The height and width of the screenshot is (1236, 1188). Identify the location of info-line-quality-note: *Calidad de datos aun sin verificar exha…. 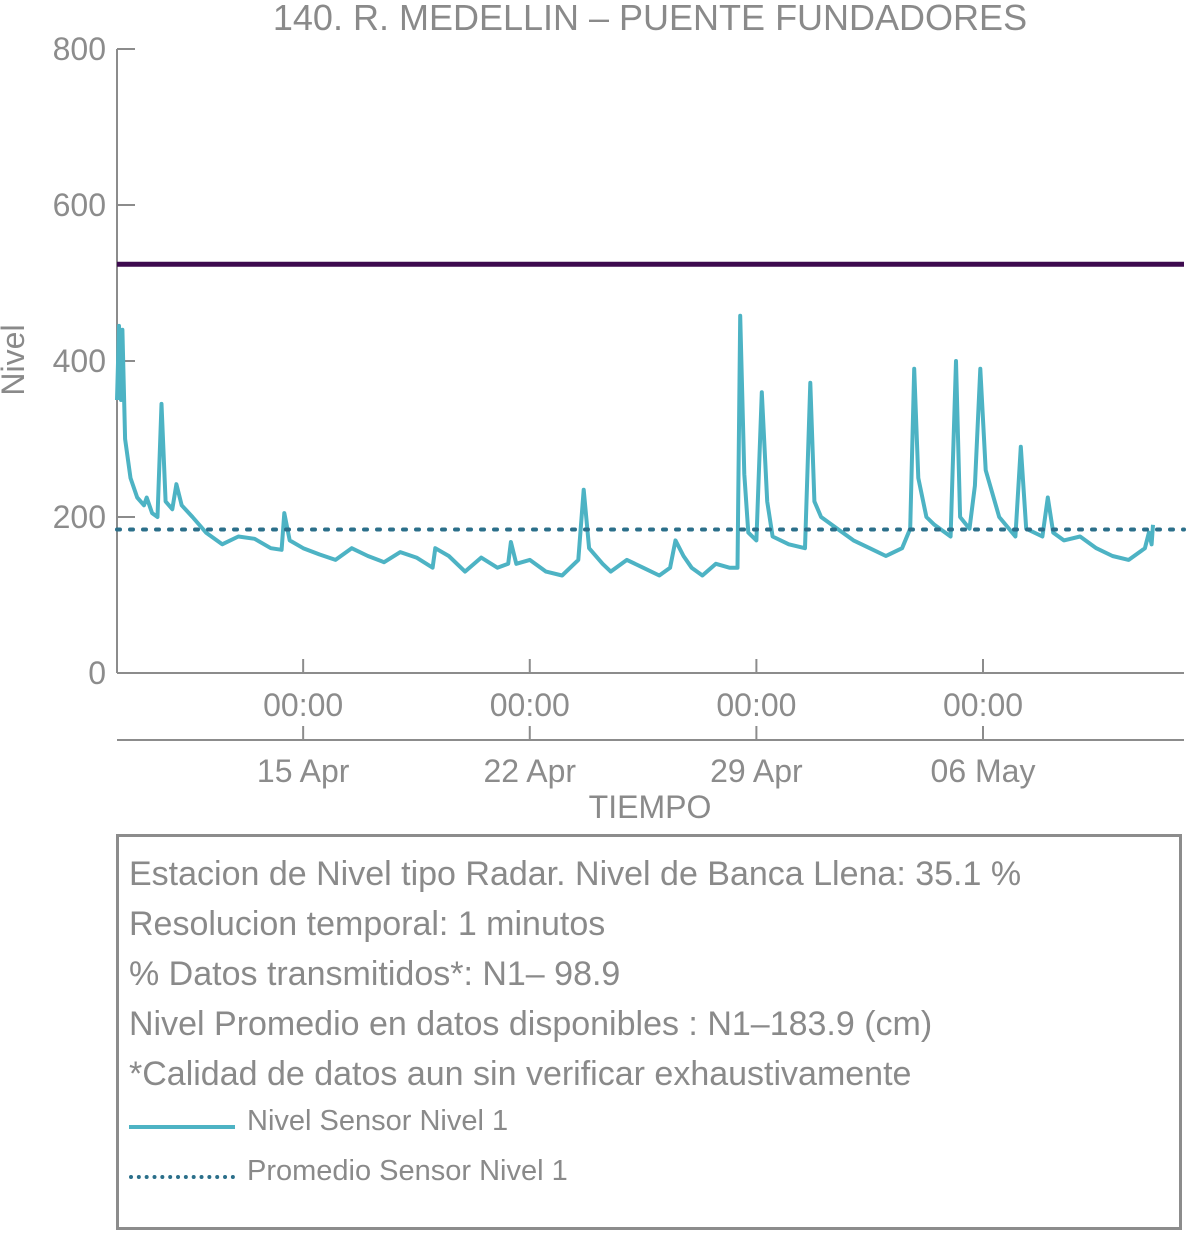
(520, 1074).